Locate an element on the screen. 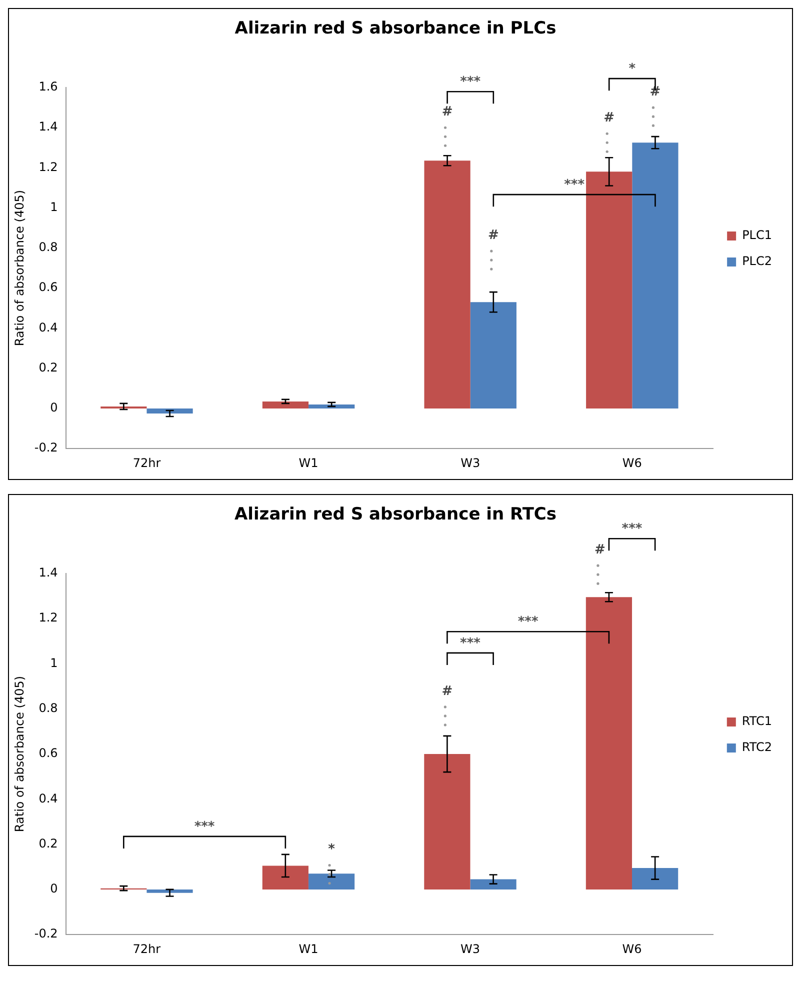 The width and height of the screenshot is (801, 998). legend-label: RTC1 is located at coordinates (757, 721).